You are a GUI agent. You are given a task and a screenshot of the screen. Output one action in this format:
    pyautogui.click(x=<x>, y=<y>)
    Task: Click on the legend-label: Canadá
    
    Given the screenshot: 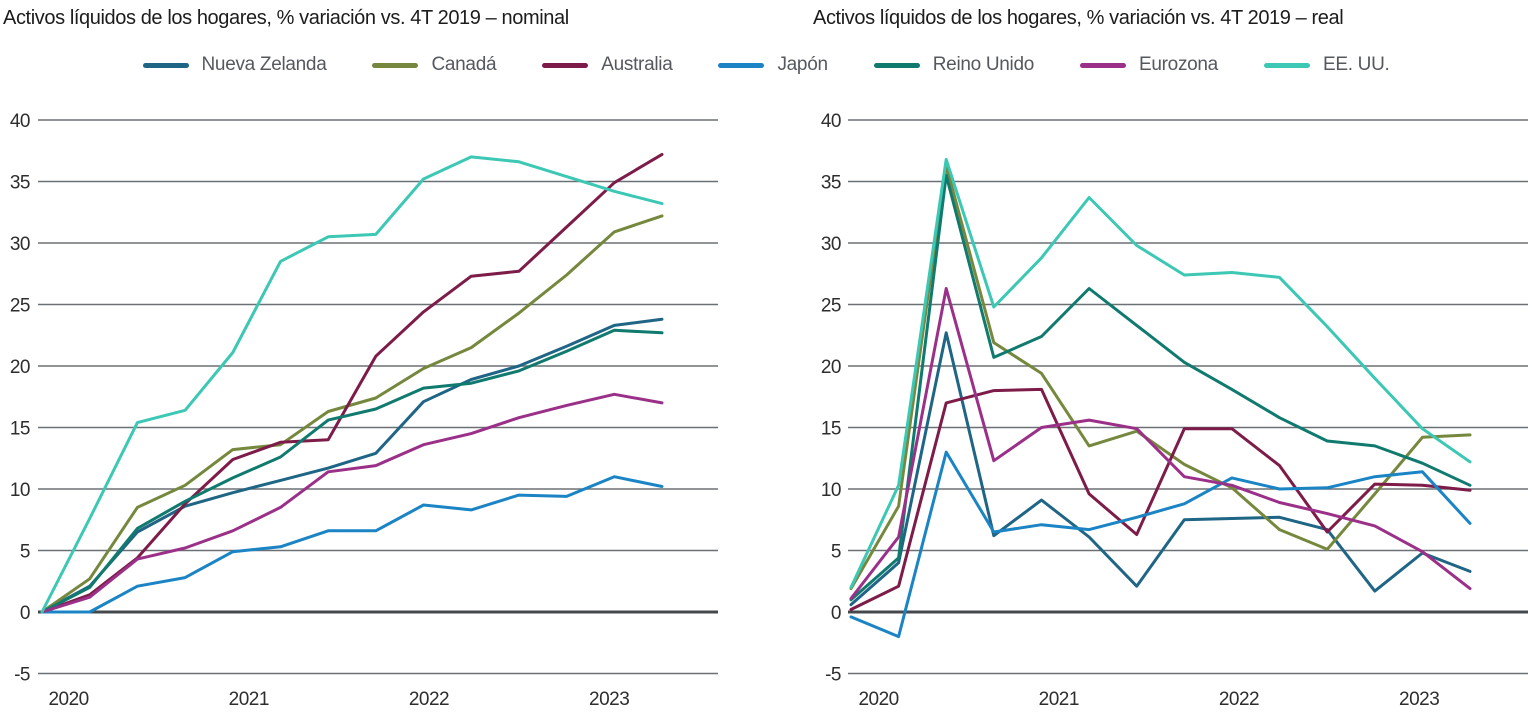 What is the action you would take?
    pyautogui.click(x=464, y=64)
    